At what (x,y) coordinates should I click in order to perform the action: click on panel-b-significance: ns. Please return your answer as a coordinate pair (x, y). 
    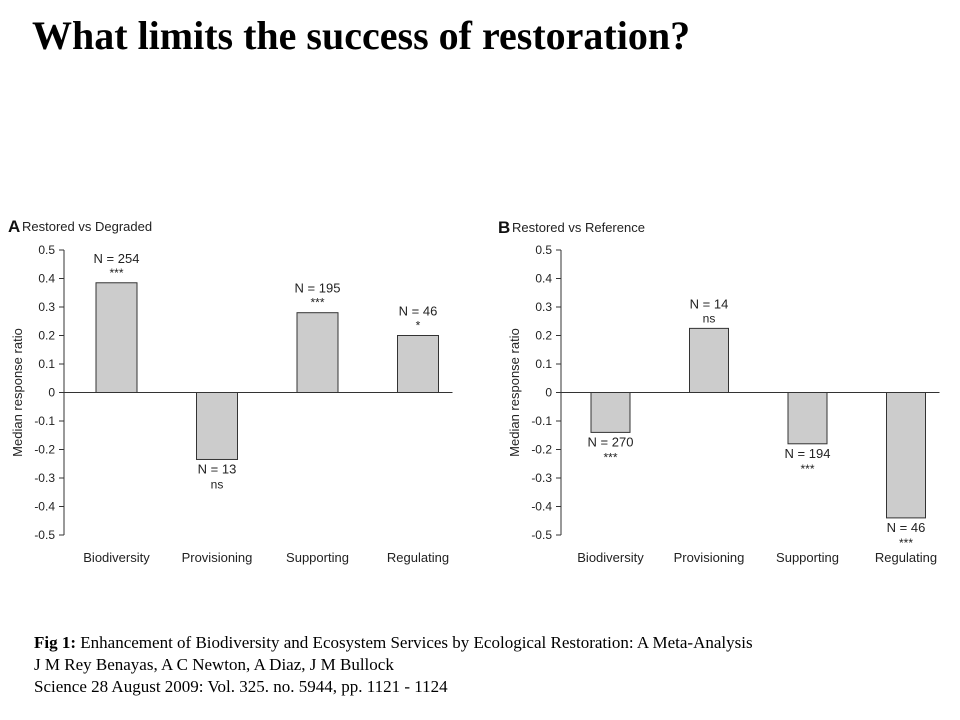
    Looking at the image, I should click on (709, 318).